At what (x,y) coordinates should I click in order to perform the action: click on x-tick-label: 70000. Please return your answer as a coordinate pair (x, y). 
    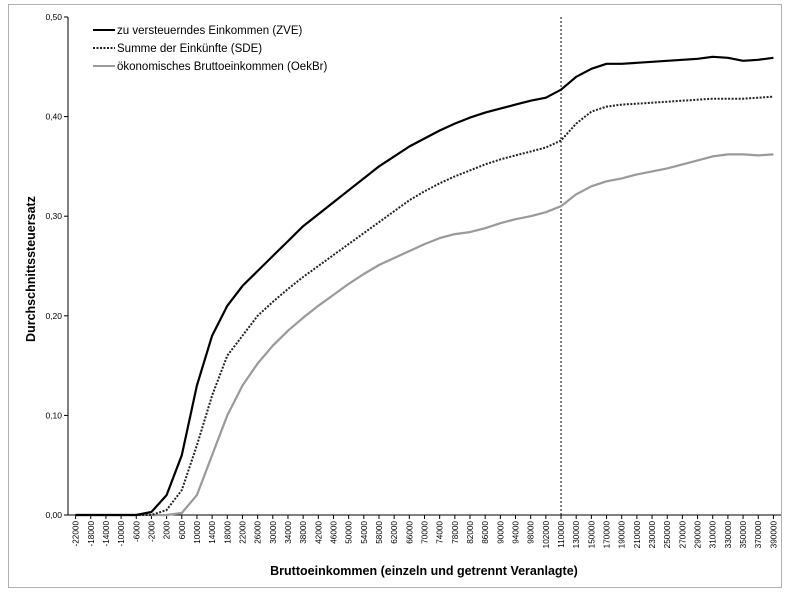
    Looking at the image, I should click on (425, 532).